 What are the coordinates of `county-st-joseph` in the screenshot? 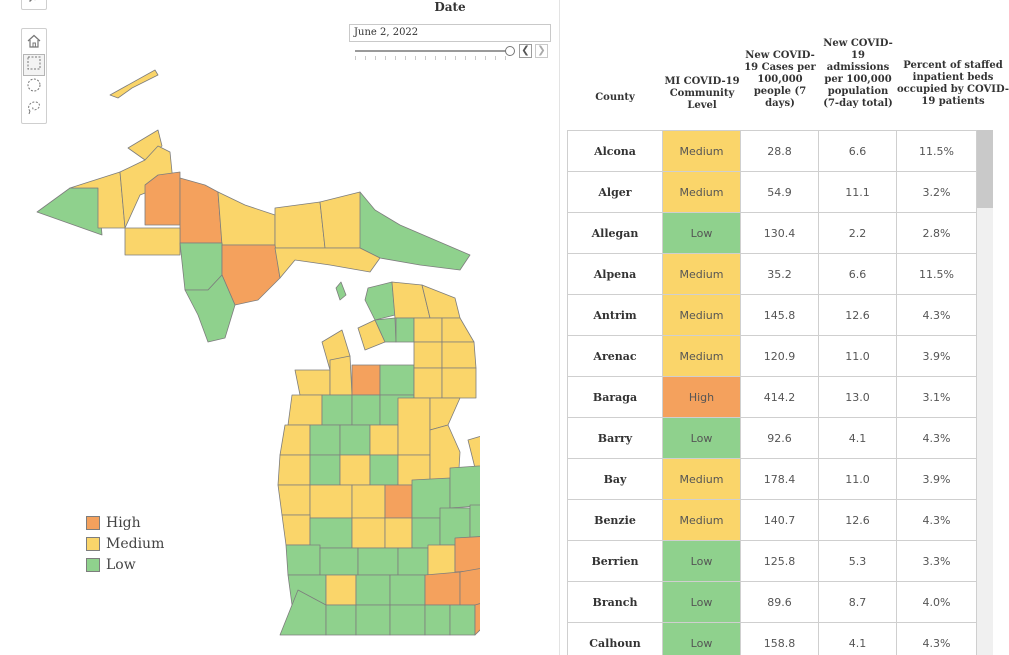 It's located at (373, 620).